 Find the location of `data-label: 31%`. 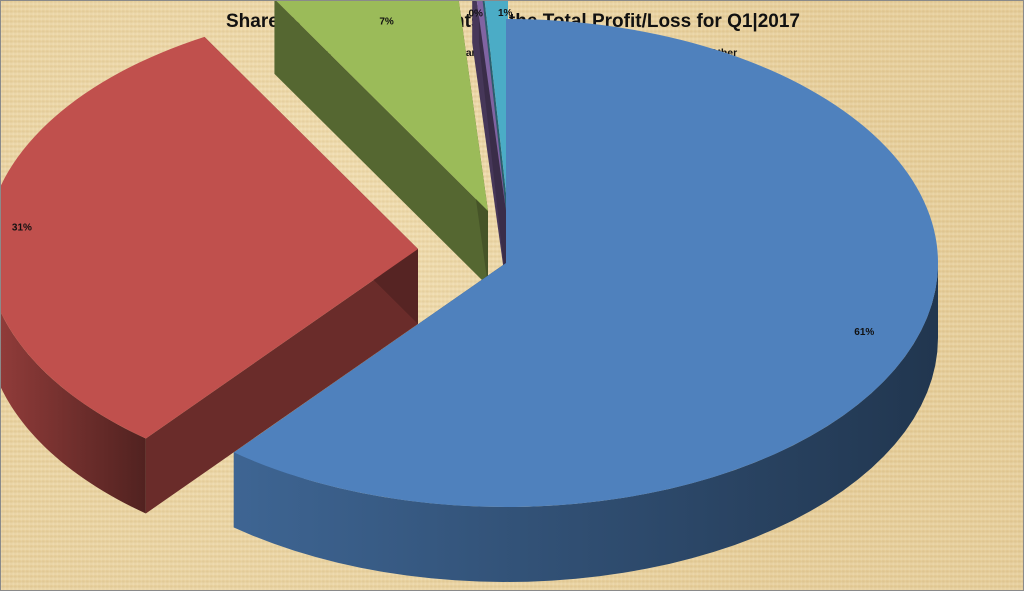

data-label: 31% is located at coordinates (22, 228).